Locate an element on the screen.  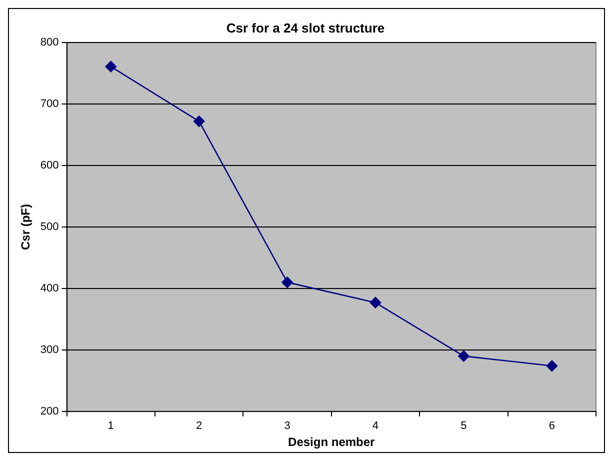
x-tick-label: 1 is located at coordinates (111, 426).